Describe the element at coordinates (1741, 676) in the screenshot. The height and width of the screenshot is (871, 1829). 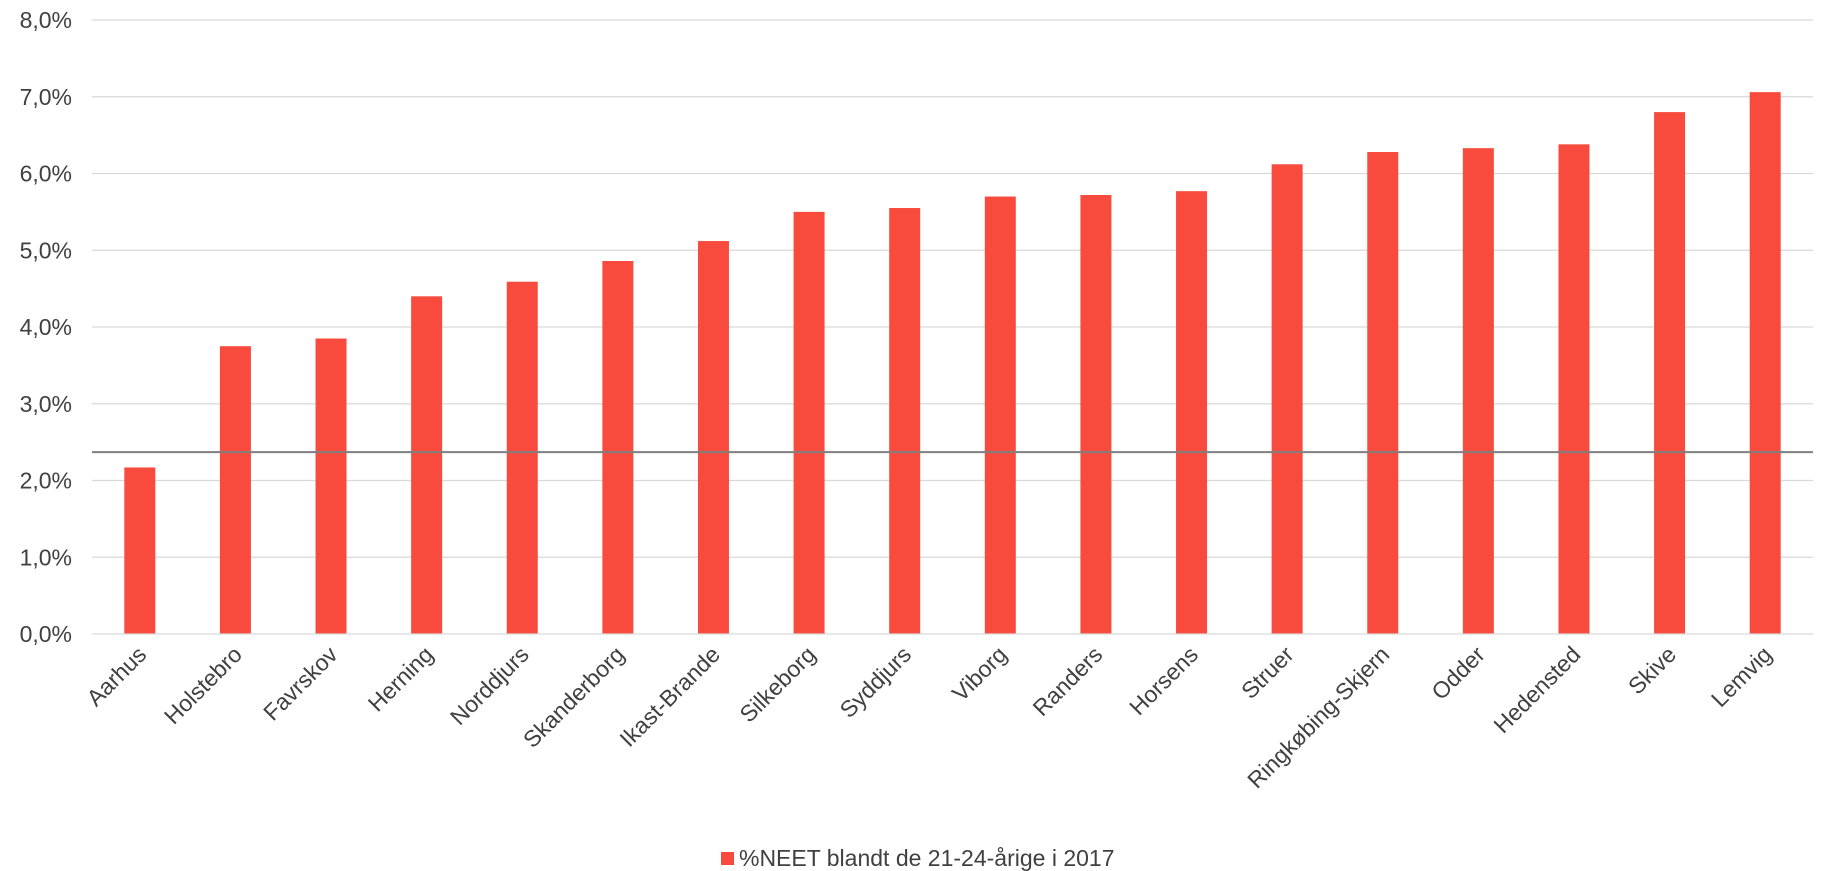
I see `x-category-label: Lemvig` at that location.